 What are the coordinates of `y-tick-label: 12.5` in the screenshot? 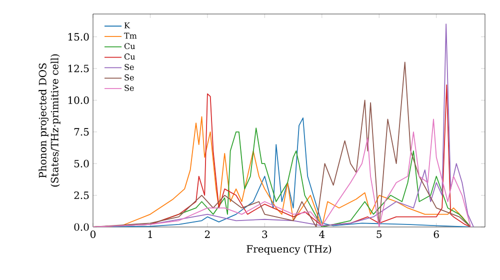 It's located at (78, 68).